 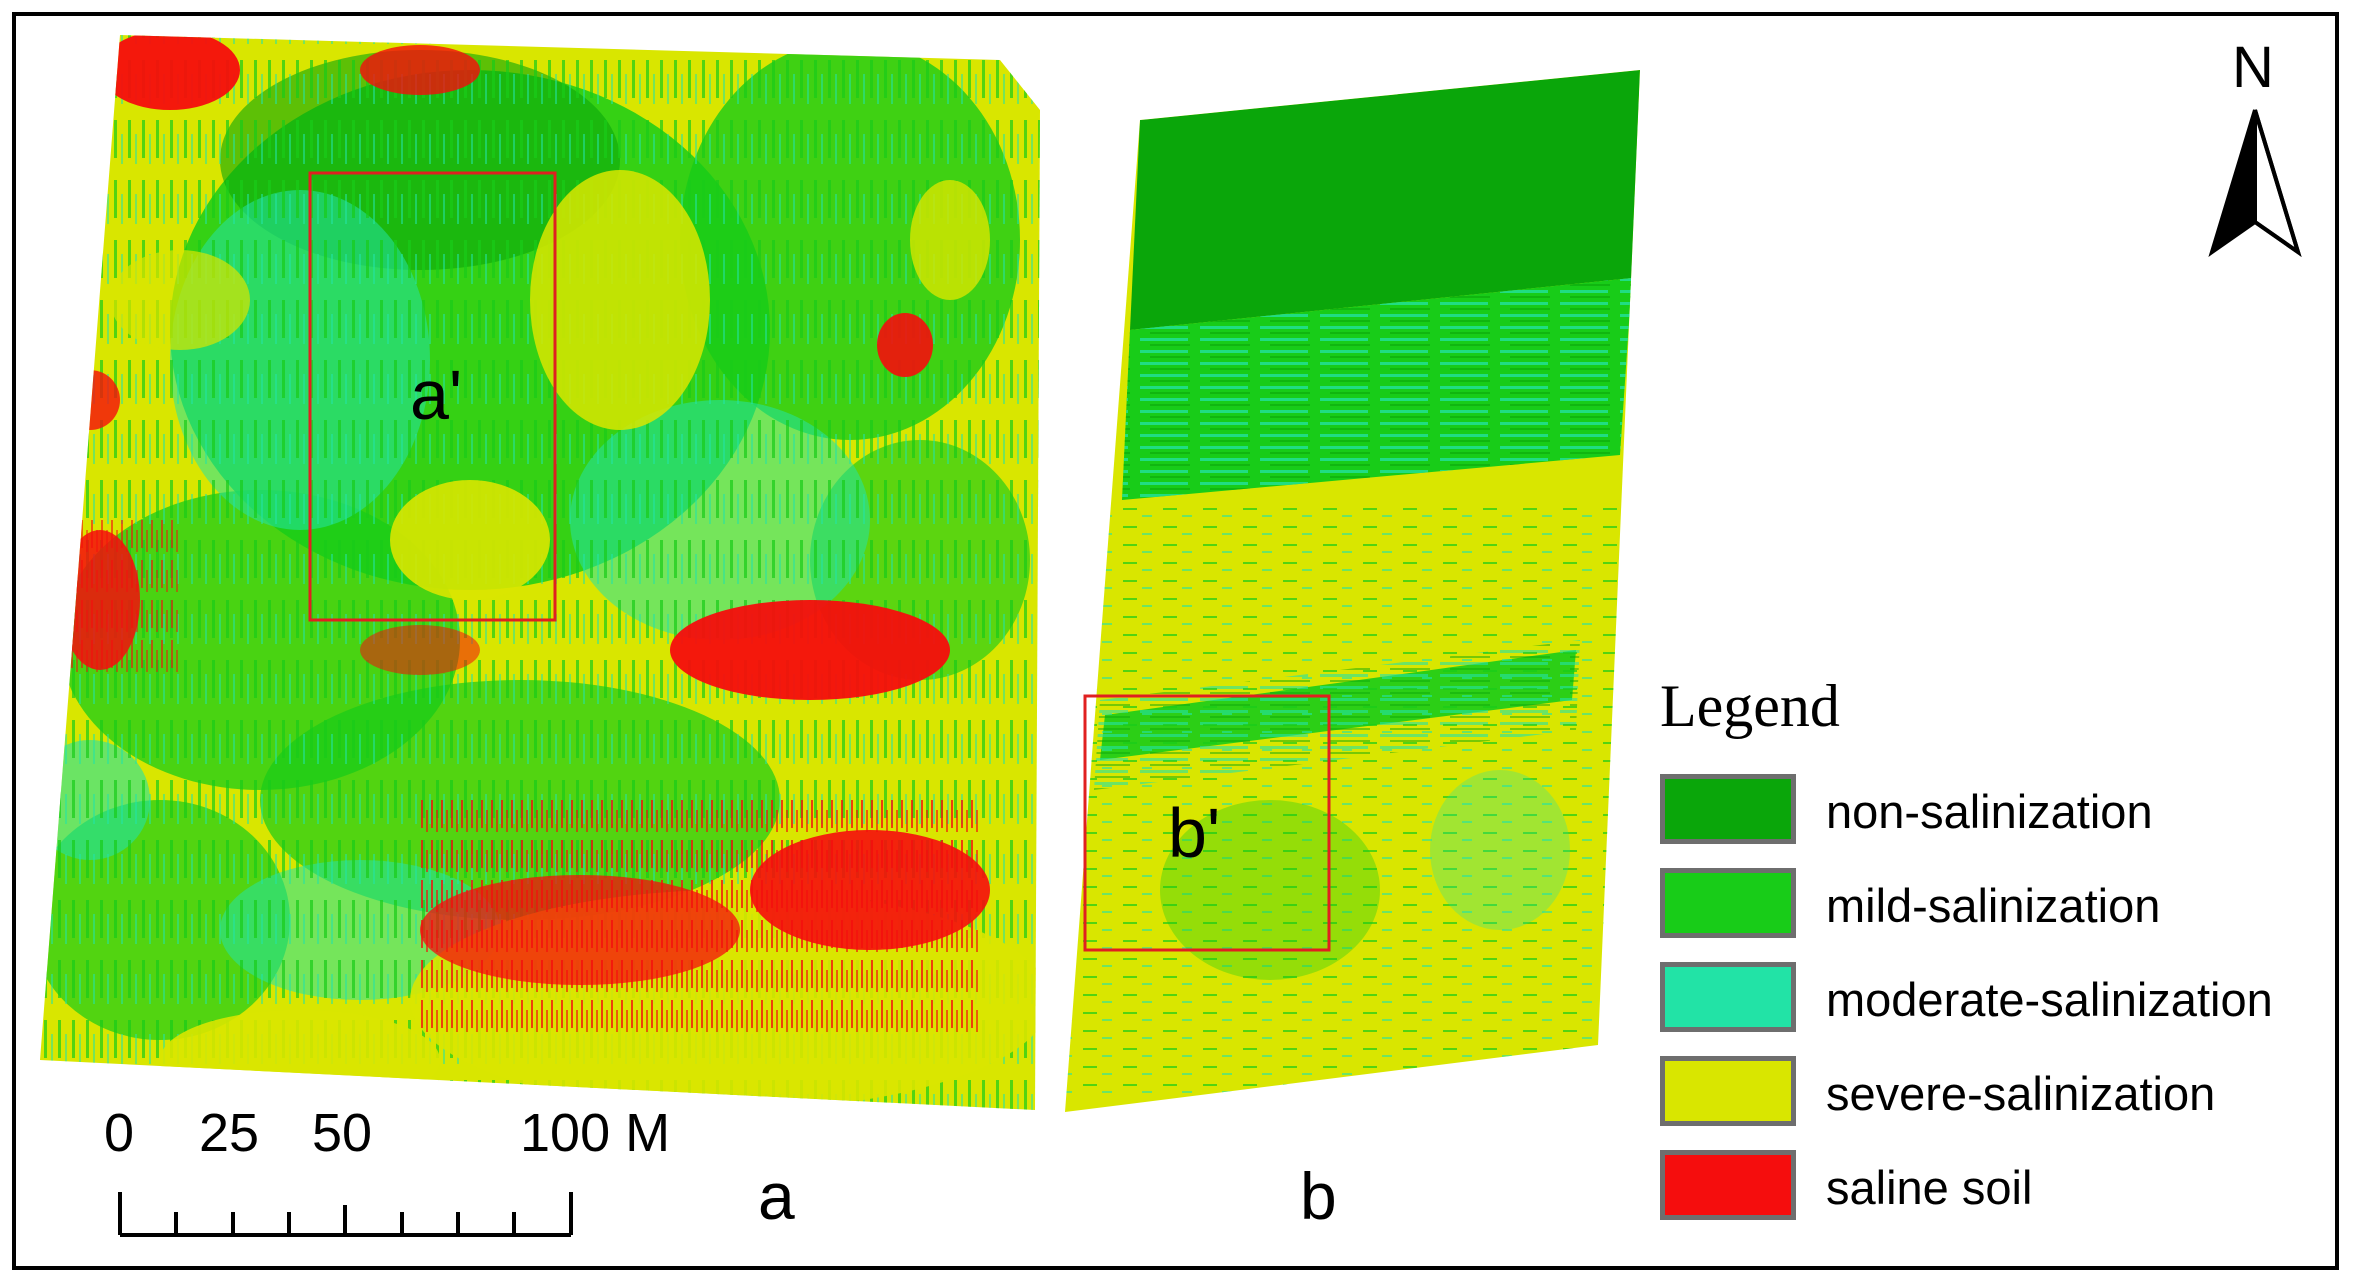 I want to click on north-label: N, so click(x=2253, y=67).